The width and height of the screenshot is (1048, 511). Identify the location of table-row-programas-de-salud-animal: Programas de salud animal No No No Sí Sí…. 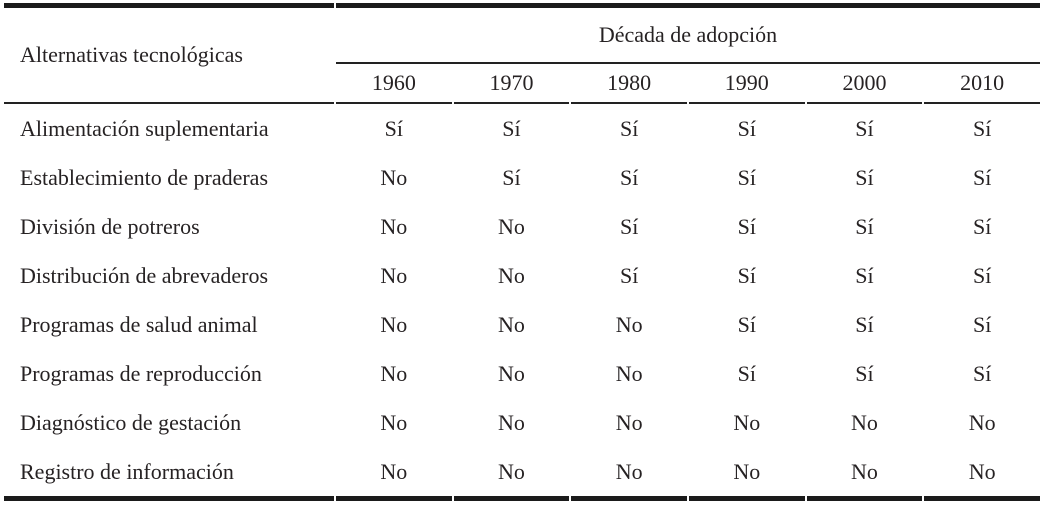
(522, 324).